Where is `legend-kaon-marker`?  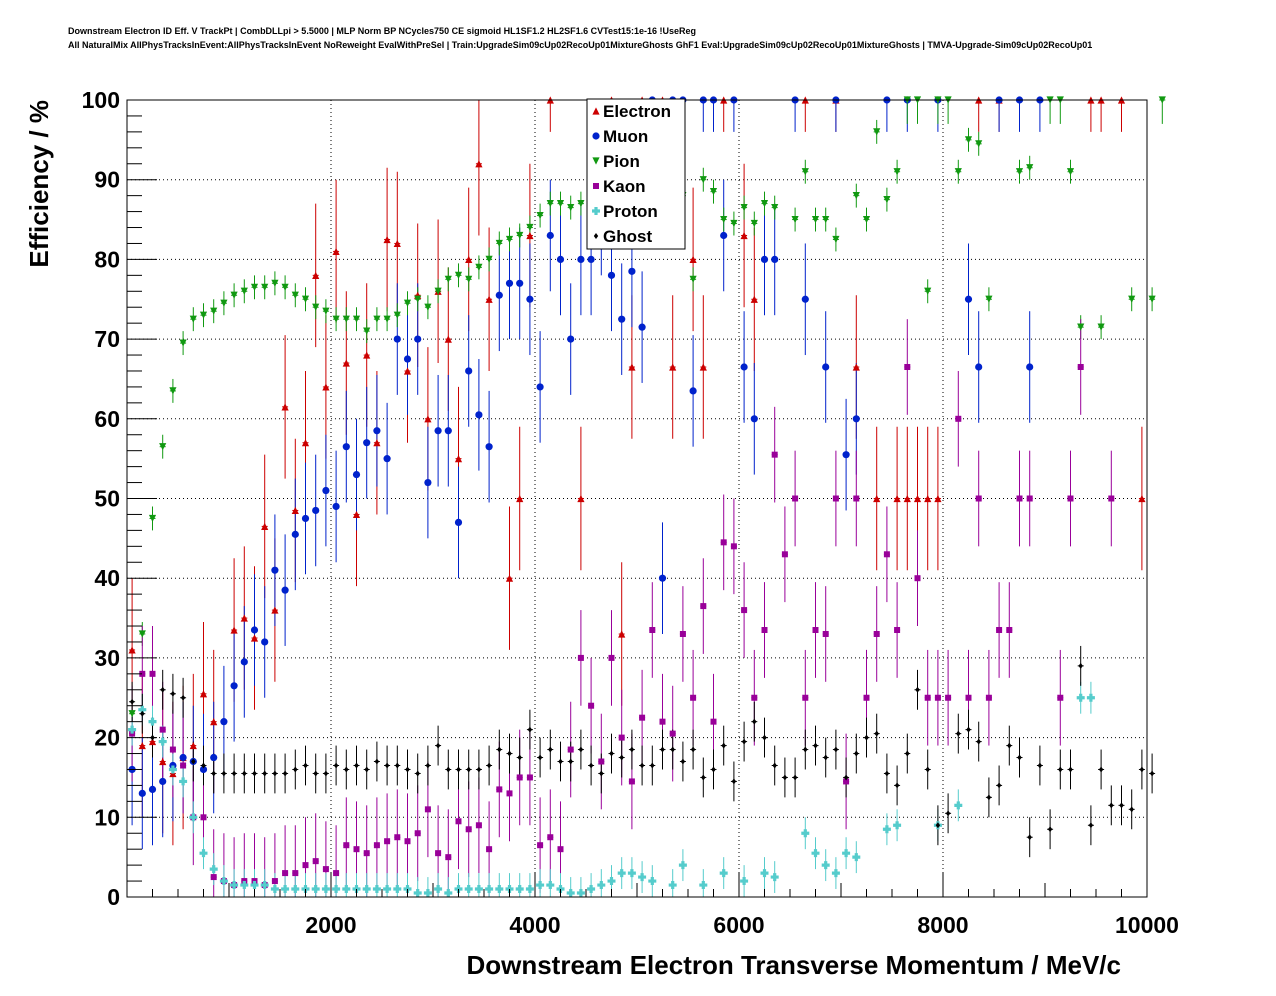
legend-kaon-marker is located at coordinates (596, 186).